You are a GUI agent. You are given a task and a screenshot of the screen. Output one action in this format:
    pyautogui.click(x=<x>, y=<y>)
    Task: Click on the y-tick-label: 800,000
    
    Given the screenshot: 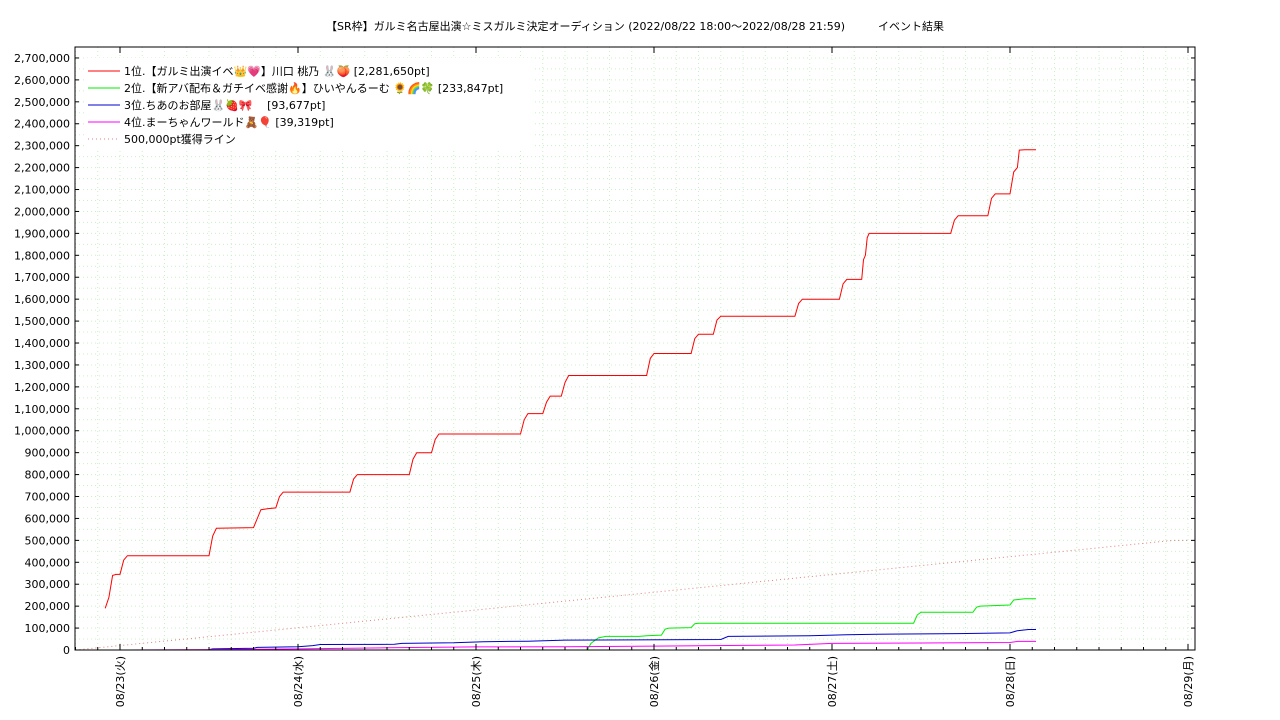 What is the action you would take?
    pyautogui.click(x=48, y=475)
    